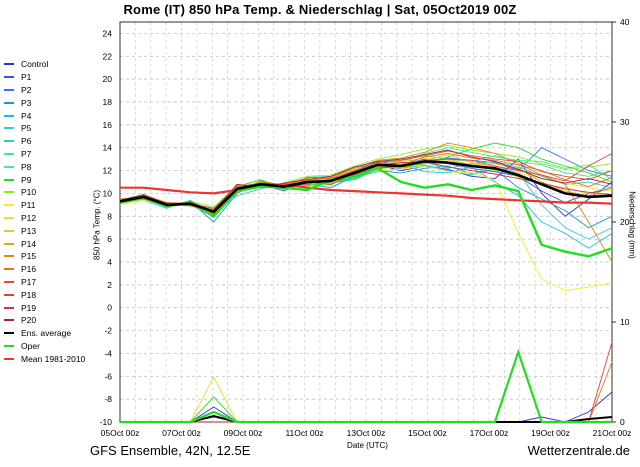 This screenshot has height=467, width=640. What do you see at coordinates (625, 222) in the screenshot?
I see `y-right-tick-label: 20` at bounding box center [625, 222].